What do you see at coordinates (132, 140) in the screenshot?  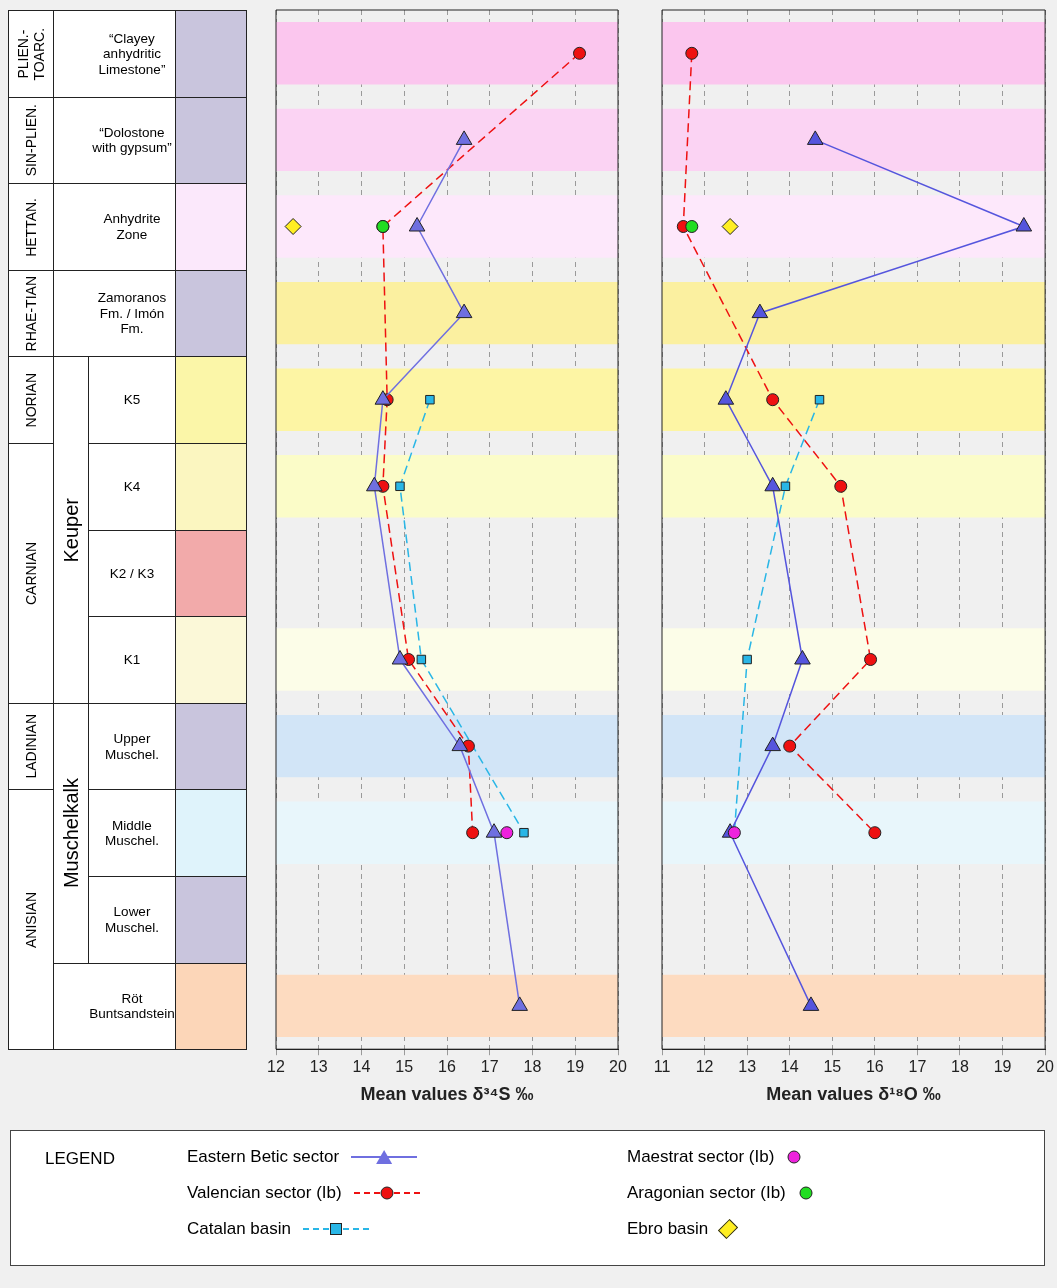 I see `y-tick-label: “Dolostone with gypsum”` at bounding box center [132, 140].